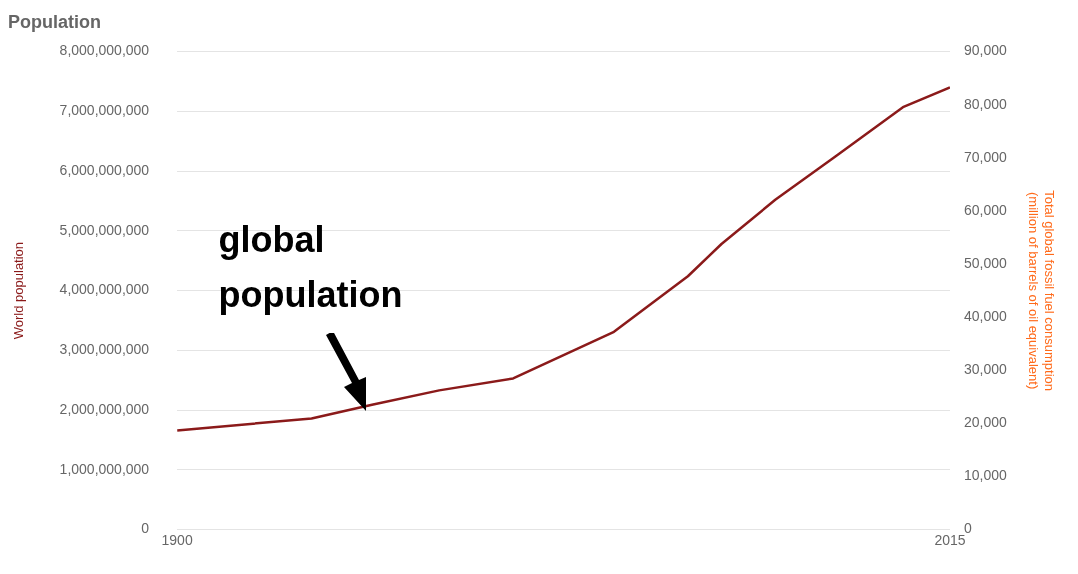  I want to click on y2-tick-label: 0, so click(967, 528).